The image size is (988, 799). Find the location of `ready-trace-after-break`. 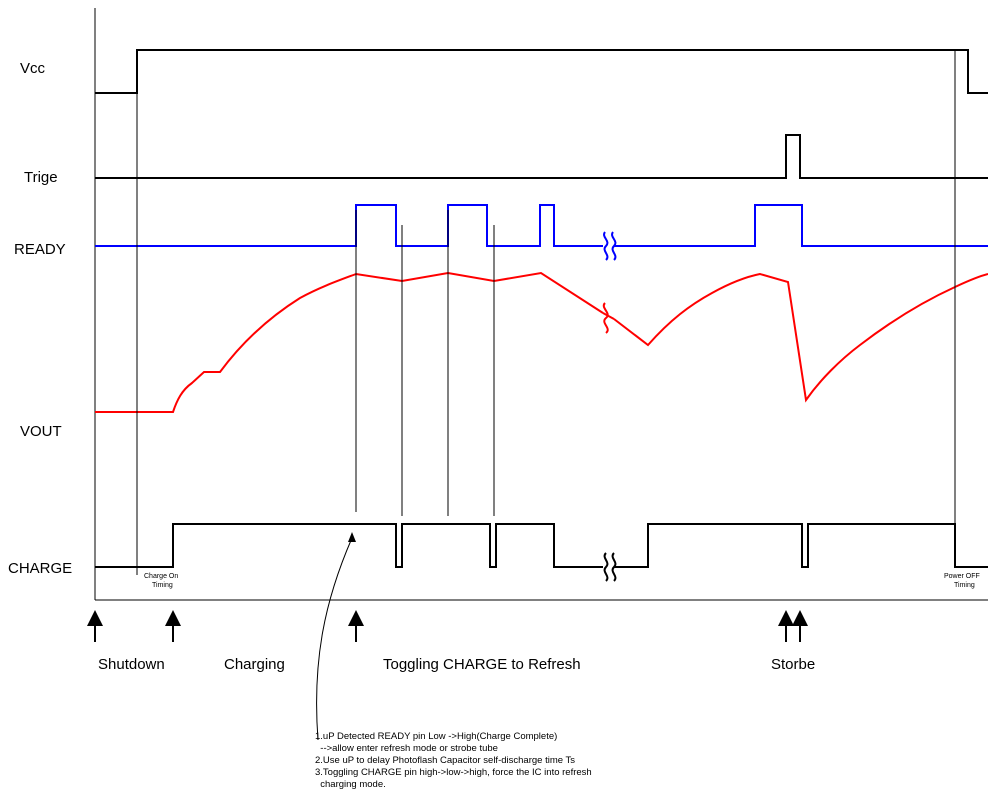

ready-trace-after-break is located at coordinates (801, 225).